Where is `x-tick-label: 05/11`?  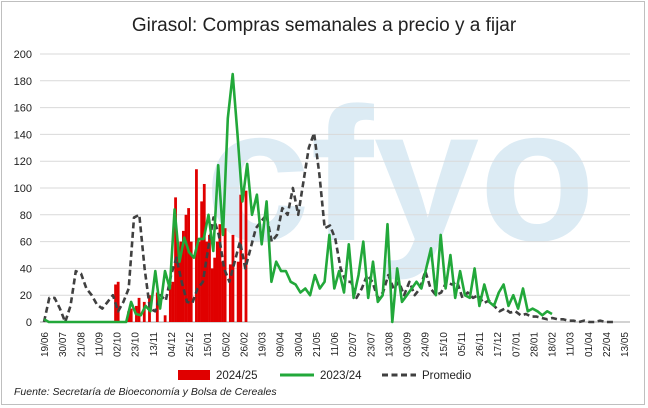
x-tick-label: 05/11 is located at coordinates (462, 344).